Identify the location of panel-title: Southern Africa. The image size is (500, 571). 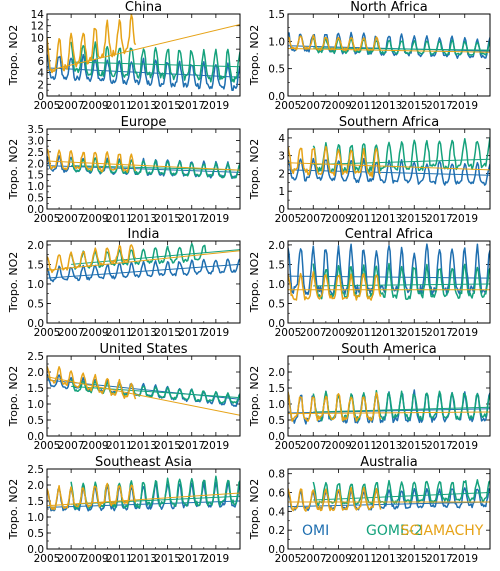
(389, 122).